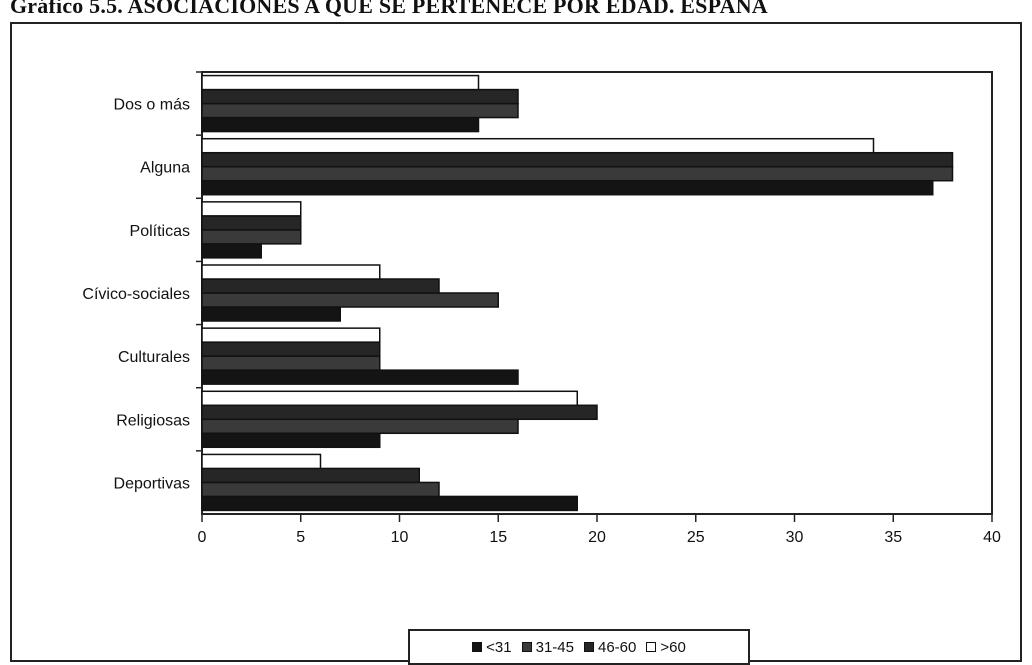 This screenshot has width=1032, height=665. I want to click on legend-item-31-45: 31-45, so click(547, 647).